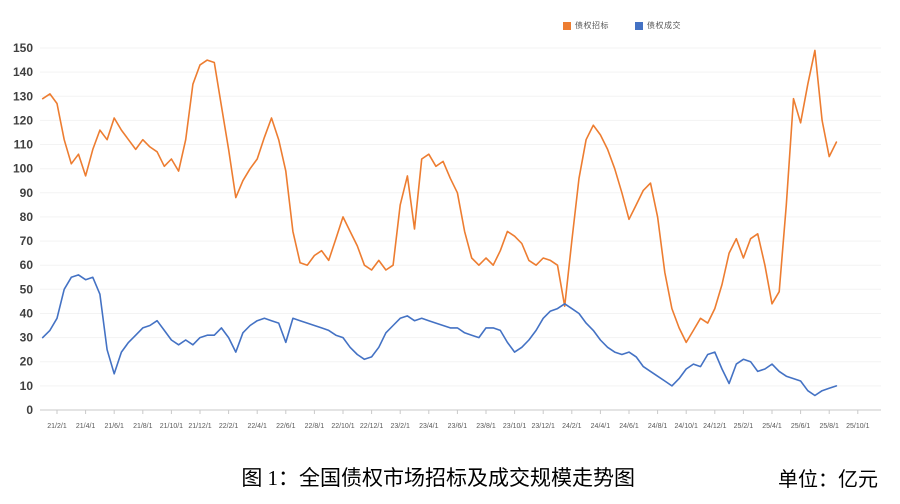 The image size is (900, 504). Describe the element at coordinates (601, 426) in the screenshot. I see `x-tick-label: 24/4/1` at that location.